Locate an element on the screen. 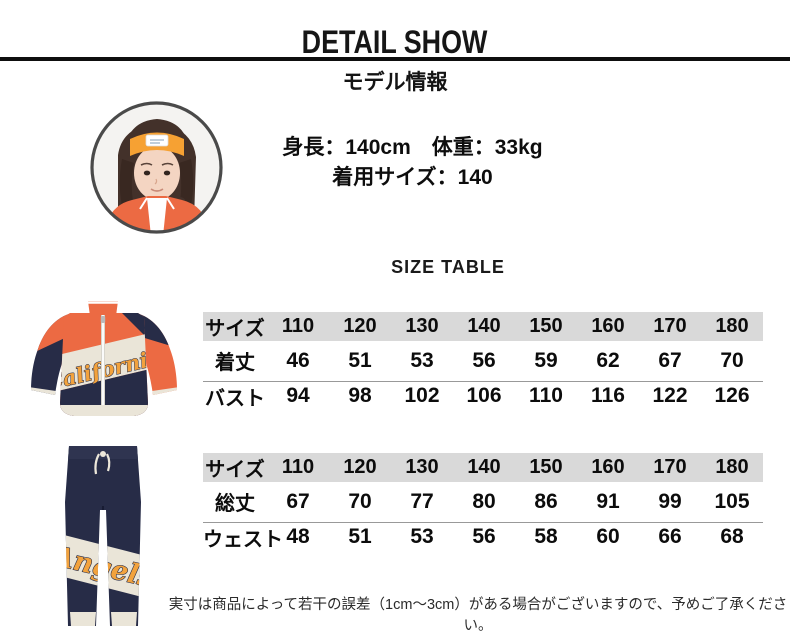 The image size is (790, 640). row-label-cell: ウェスト is located at coordinates (243, 539).